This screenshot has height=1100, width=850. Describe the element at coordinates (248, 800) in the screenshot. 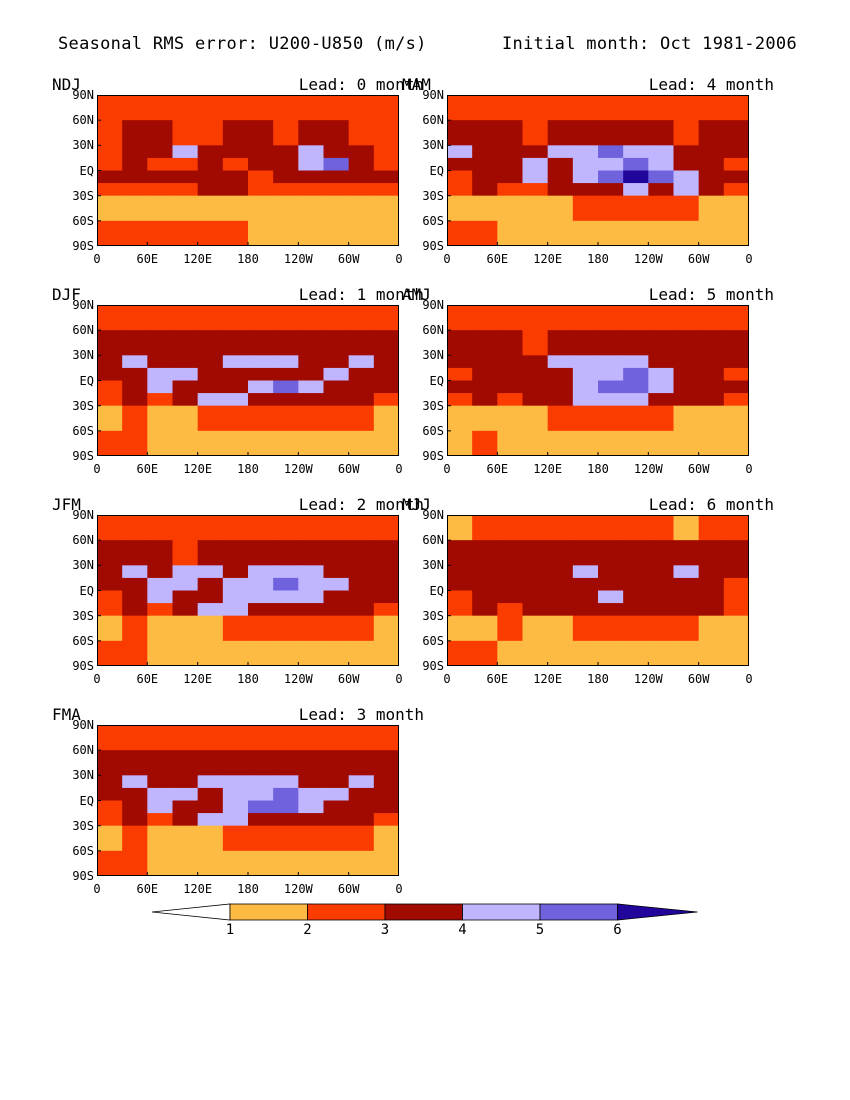

I see `map-svg` at that location.